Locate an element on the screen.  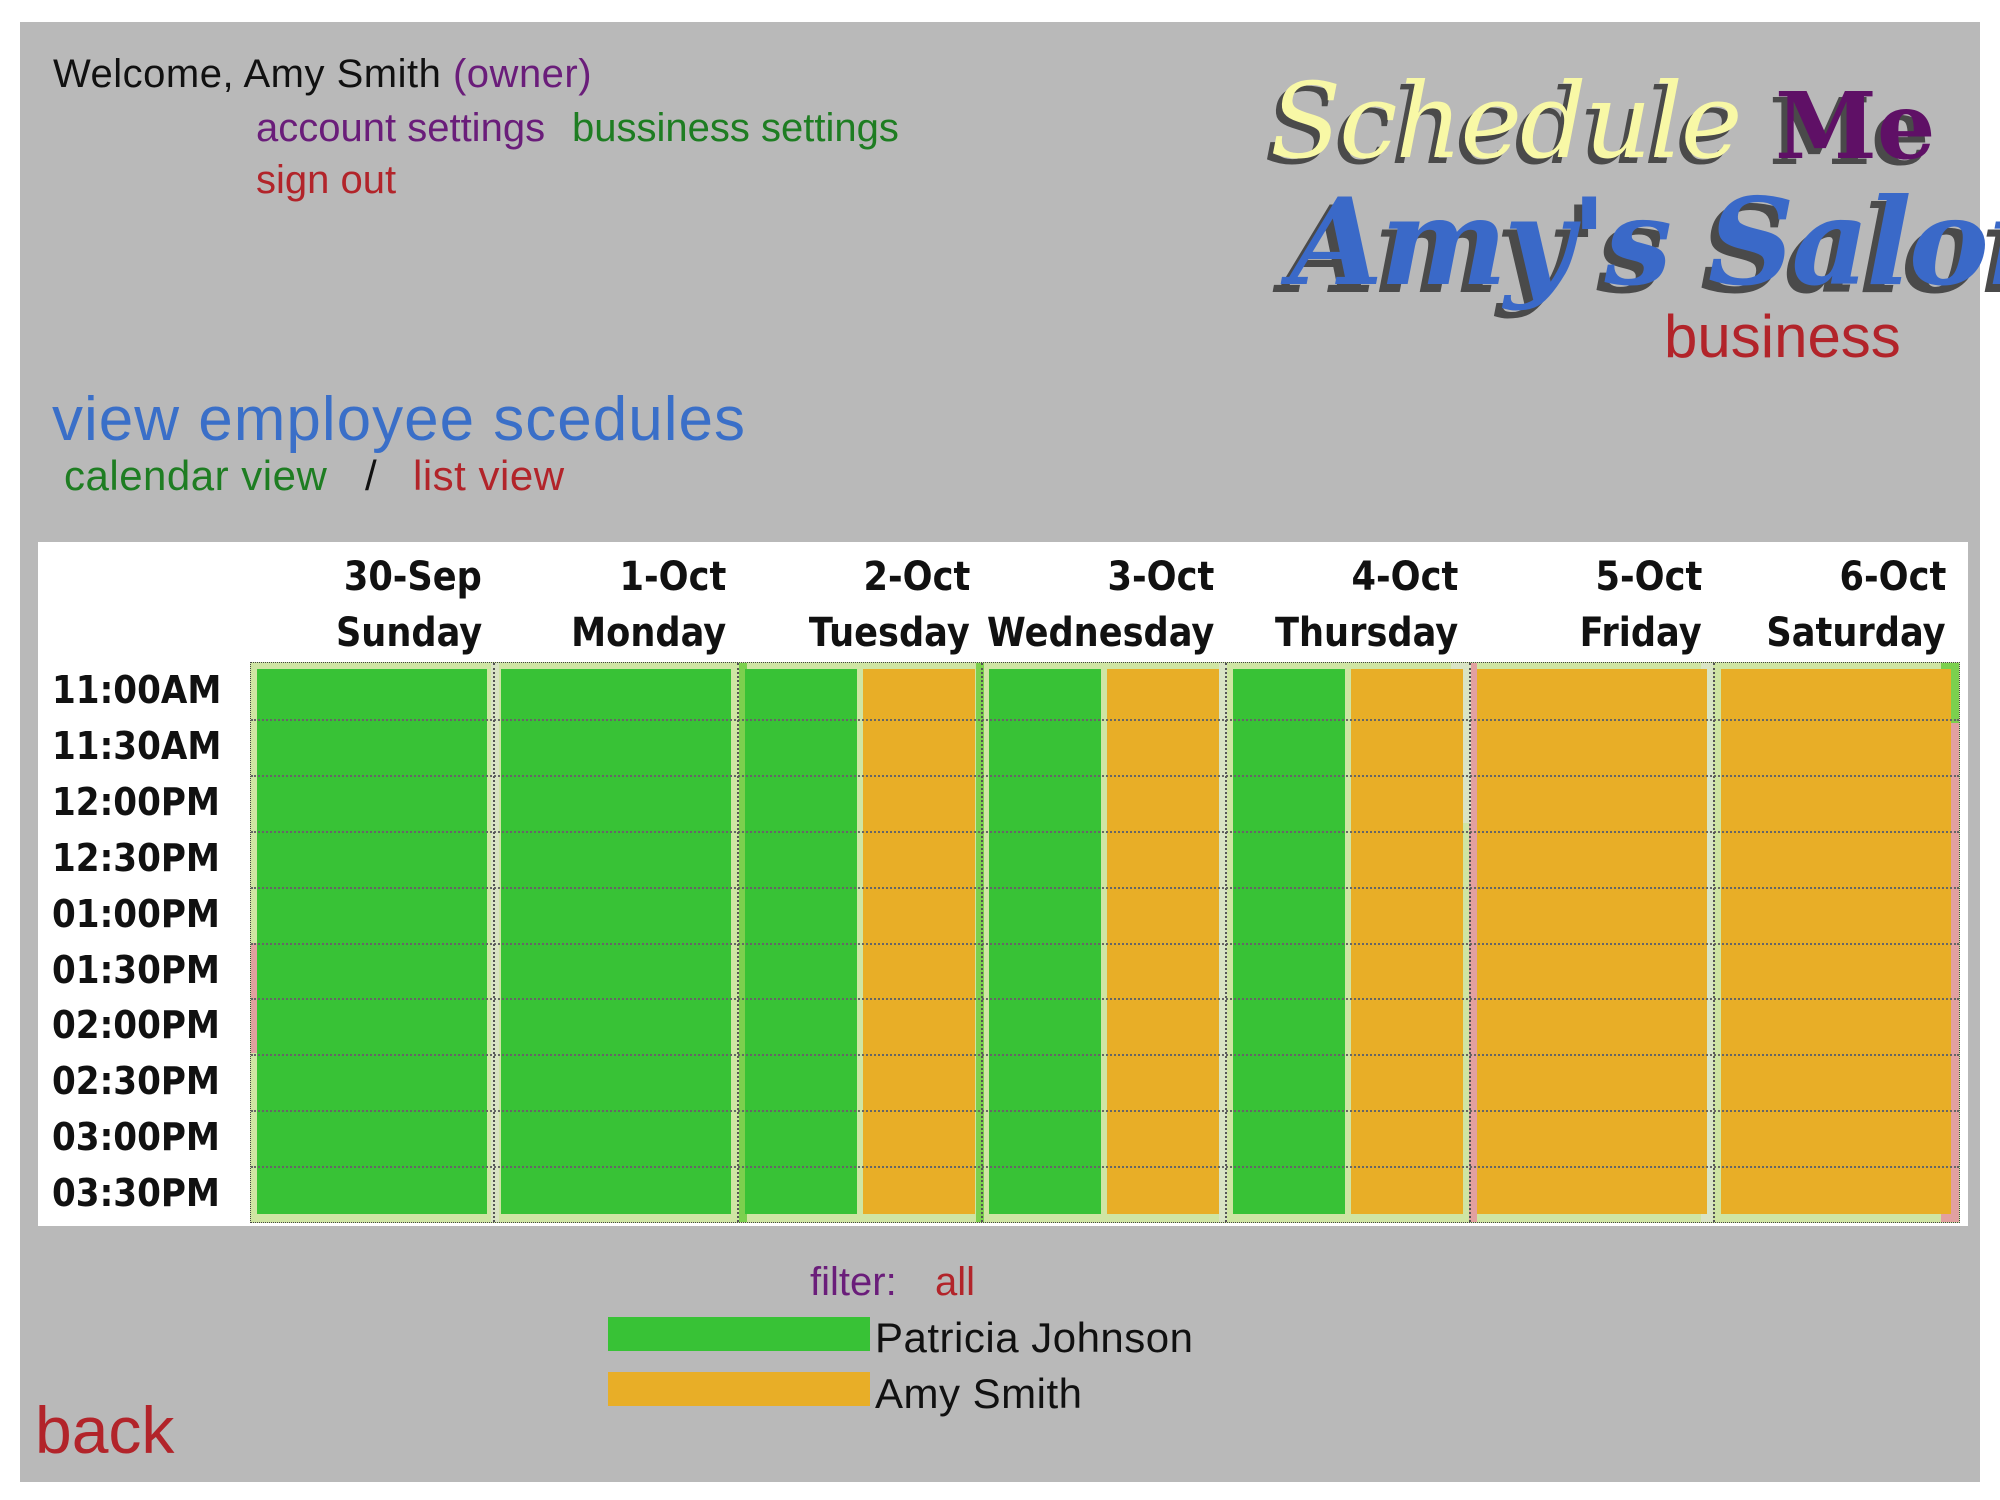
user-role: (owner) is located at coordinates (522, 74).